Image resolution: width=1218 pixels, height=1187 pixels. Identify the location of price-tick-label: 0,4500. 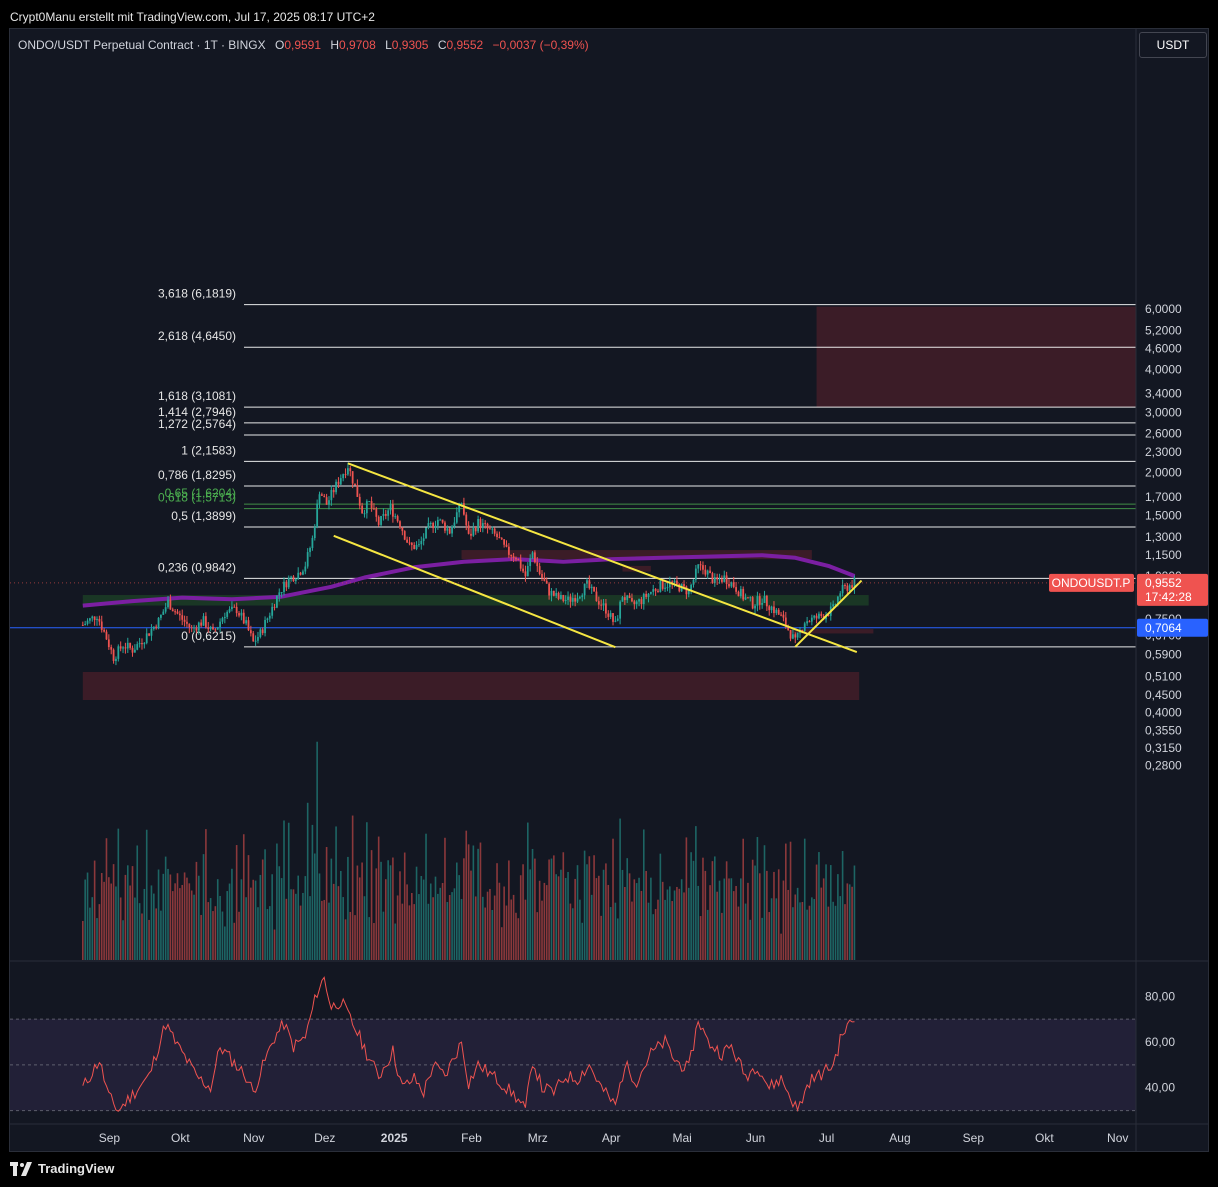
(1163, 695).